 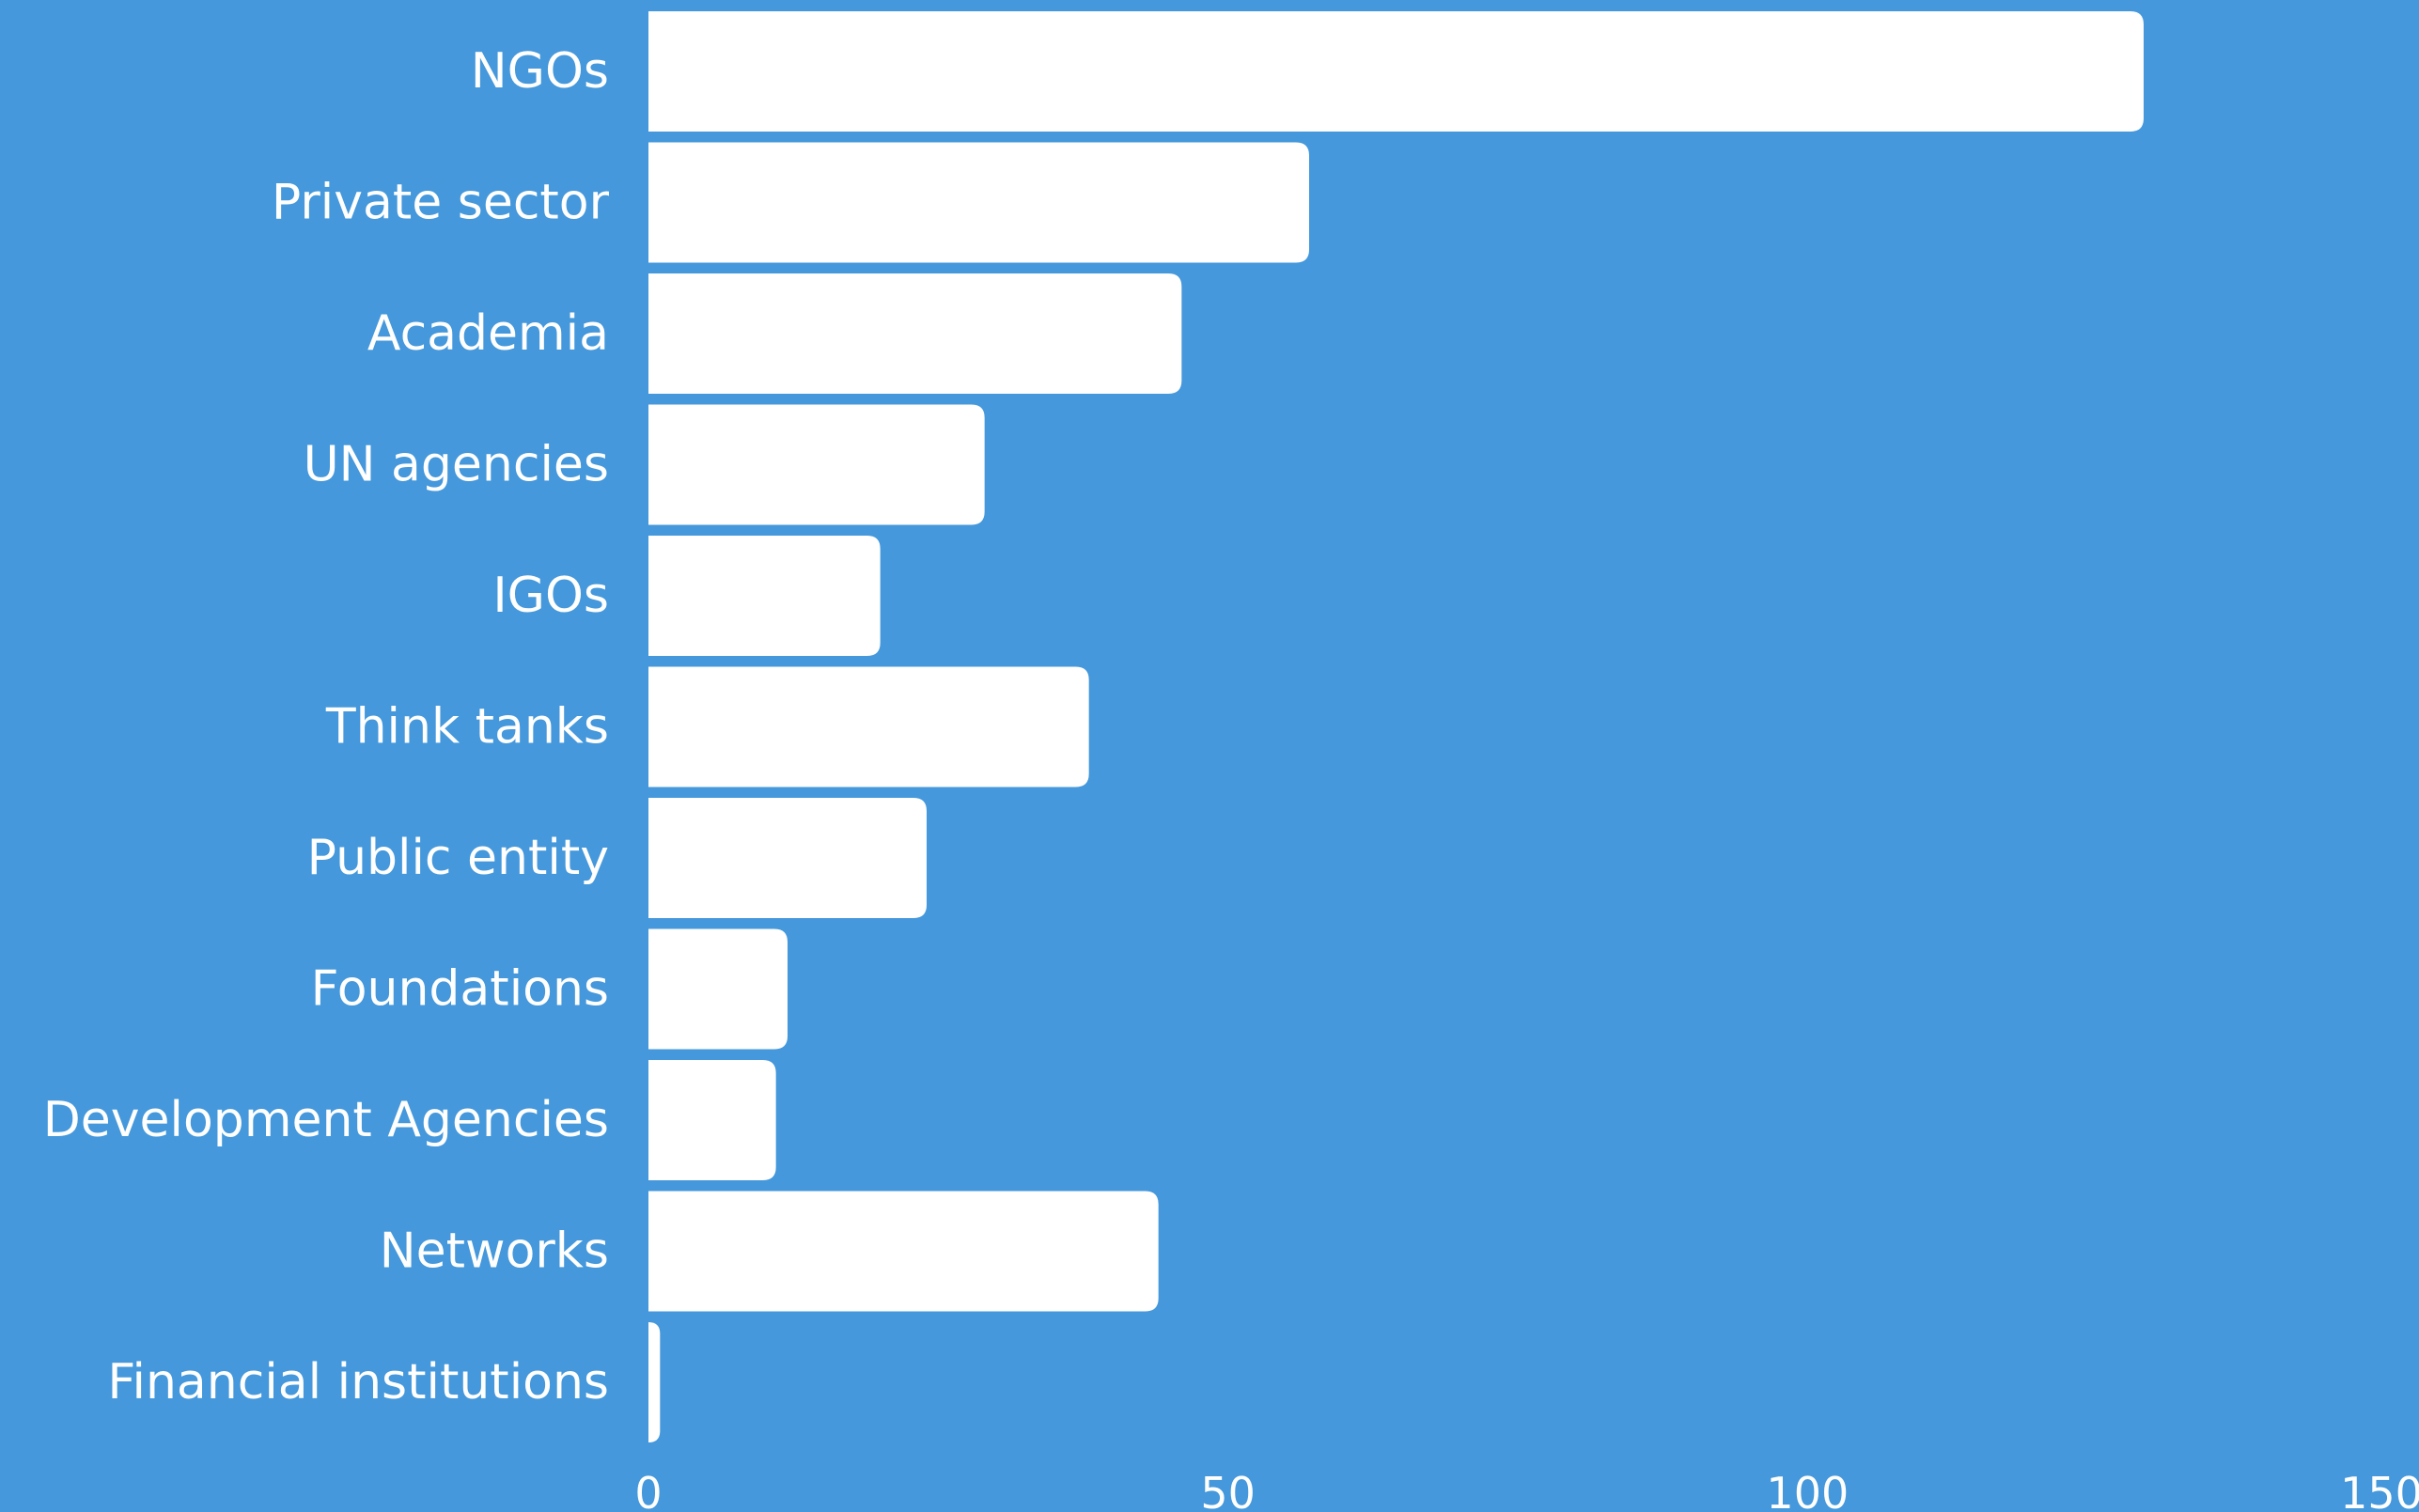 What do you see at coordinates (441, 203) in the screenshot?
I see `category-label-private-sector: Private sector` at bounding box center [441, 203].